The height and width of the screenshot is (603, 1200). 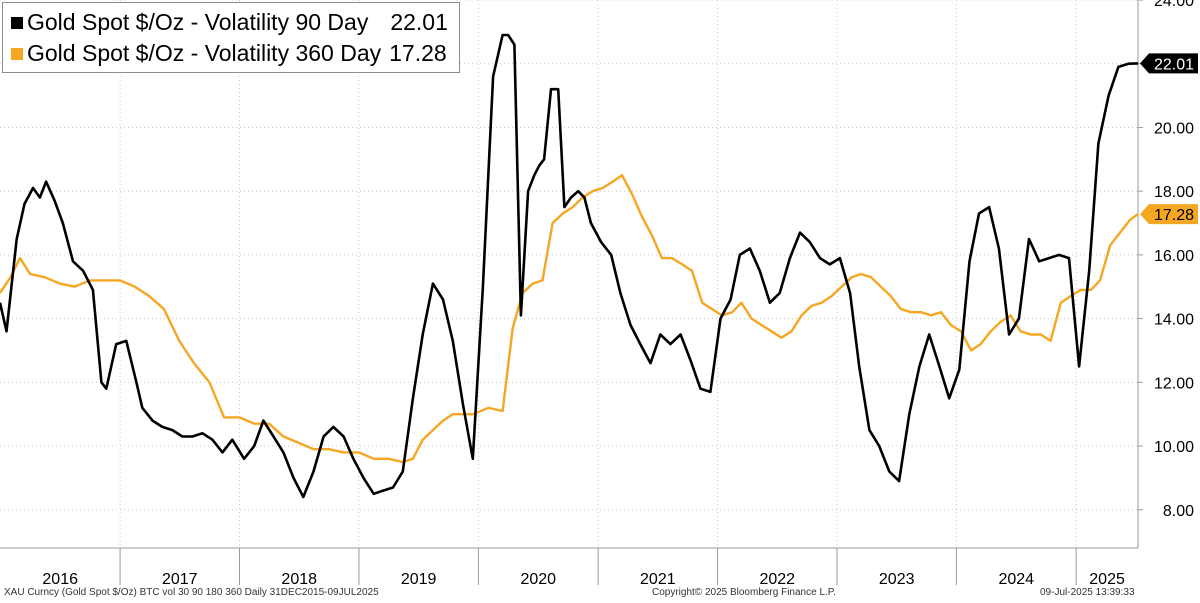 What do you see at coordinates (299, 579) in the screenshot?
I see `x-tick-label: 2018` at bounding box center [299, 579].